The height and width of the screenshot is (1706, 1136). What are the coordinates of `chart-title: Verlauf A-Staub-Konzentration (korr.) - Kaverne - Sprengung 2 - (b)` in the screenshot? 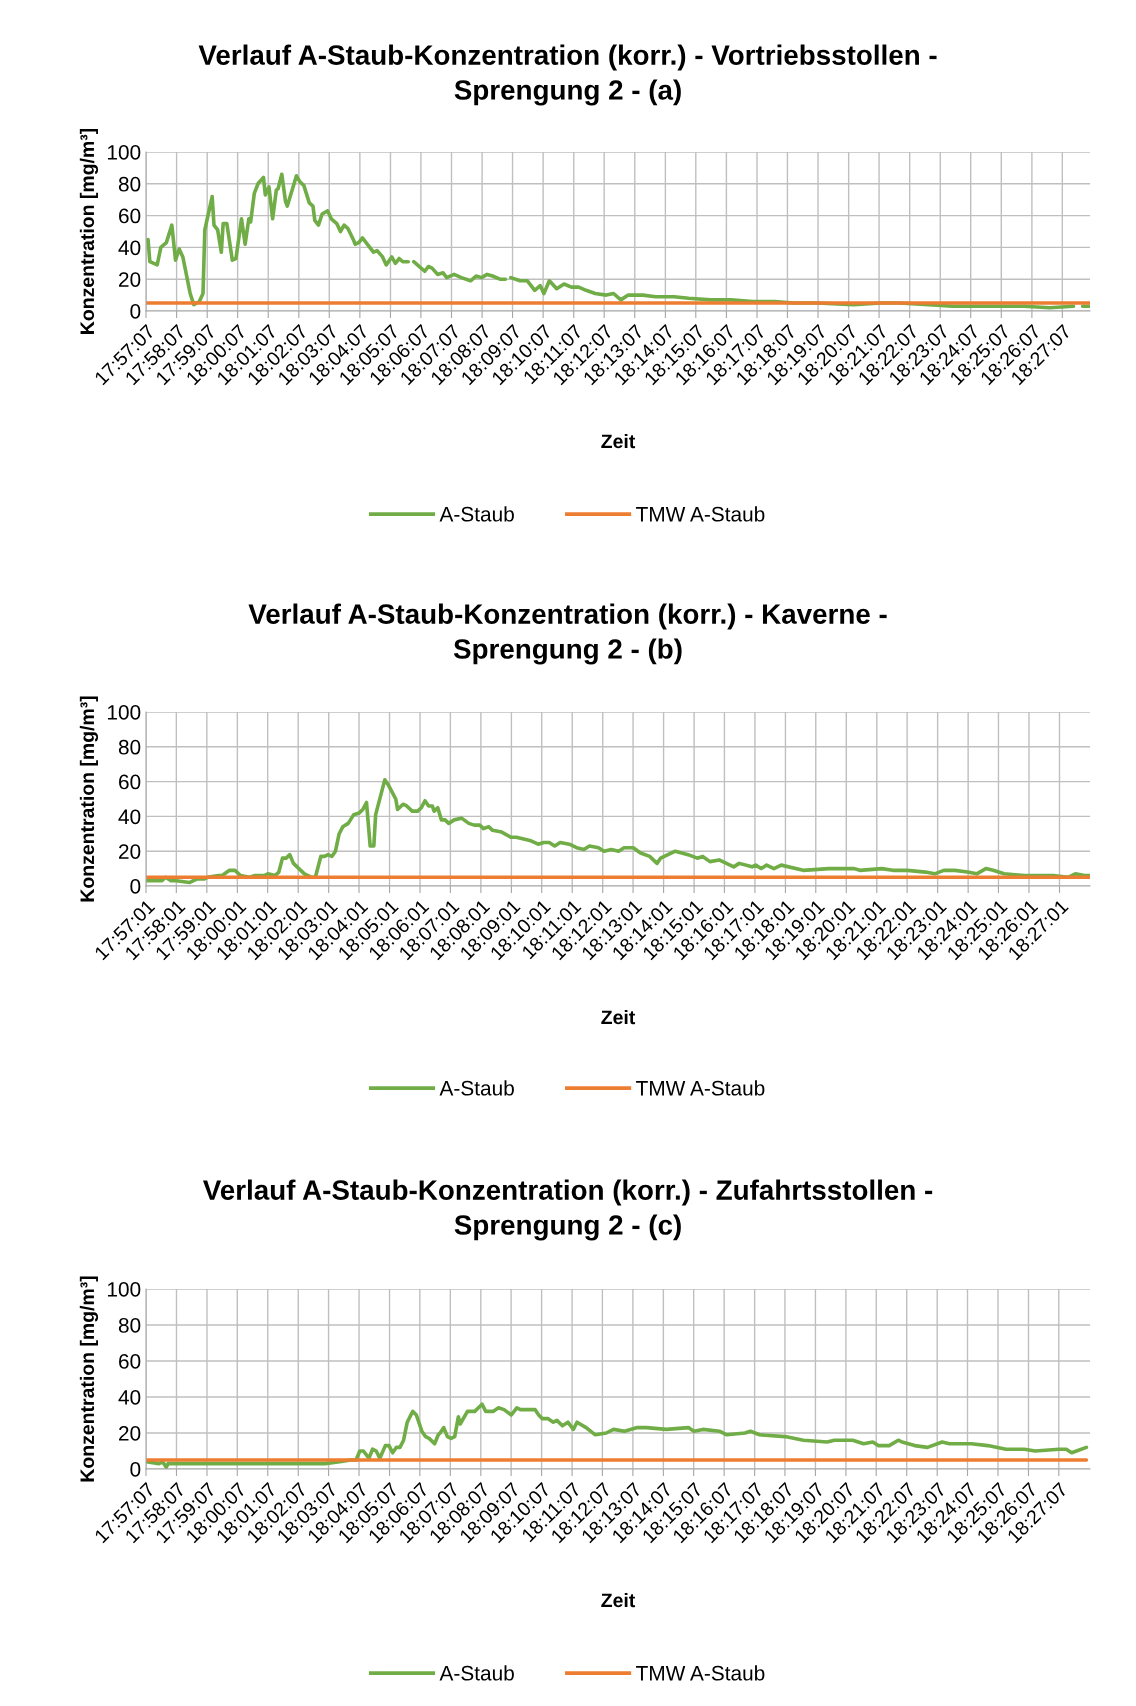 It's located at (567, 634).